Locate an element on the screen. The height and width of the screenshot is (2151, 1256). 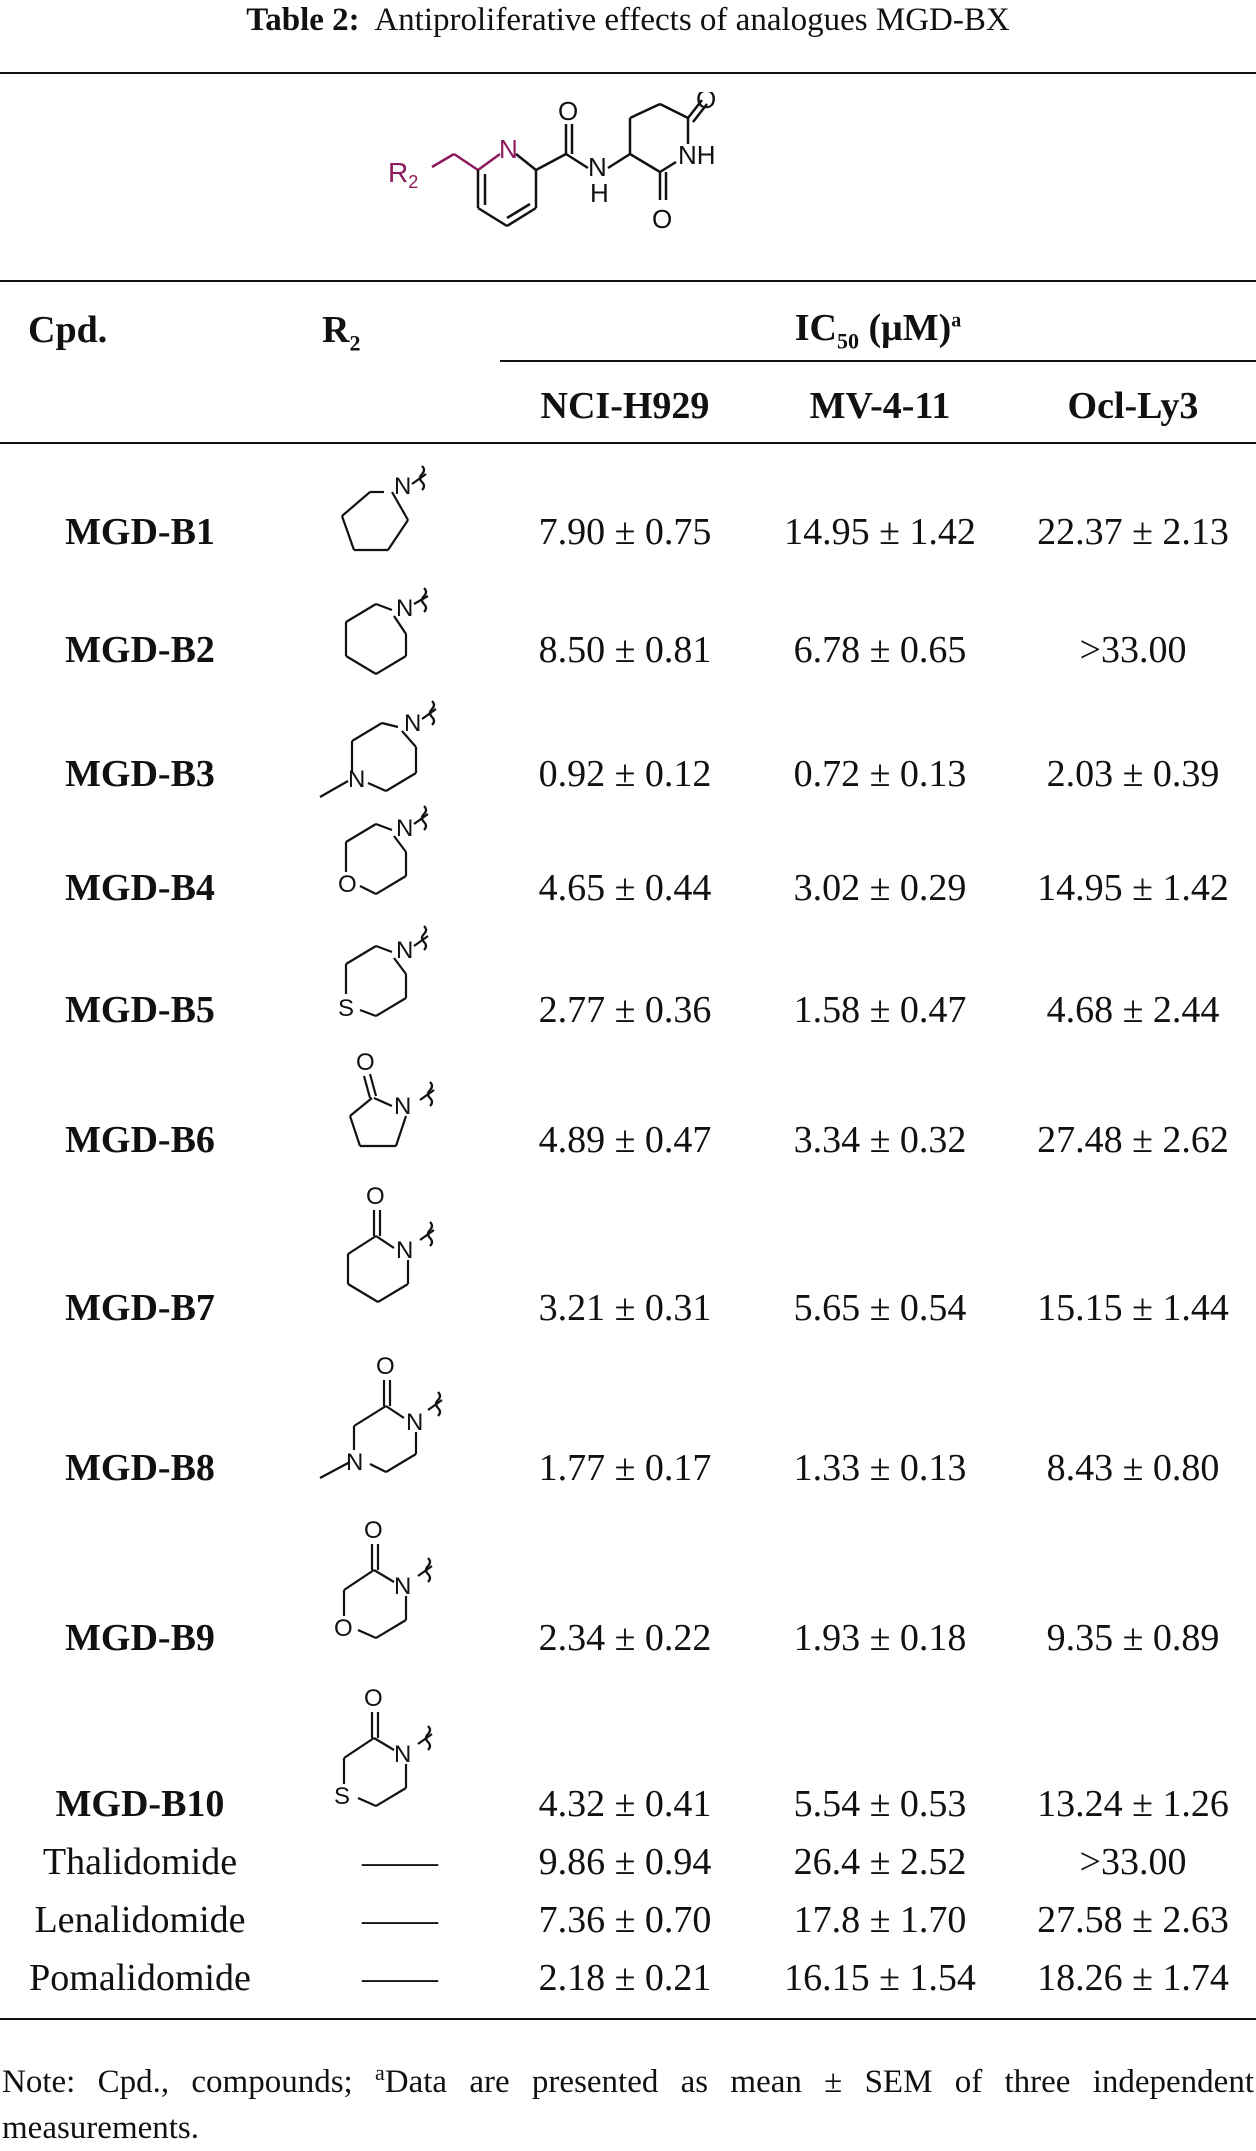
scaffold-imide-o-top: O is located at coordinates (706, 103).